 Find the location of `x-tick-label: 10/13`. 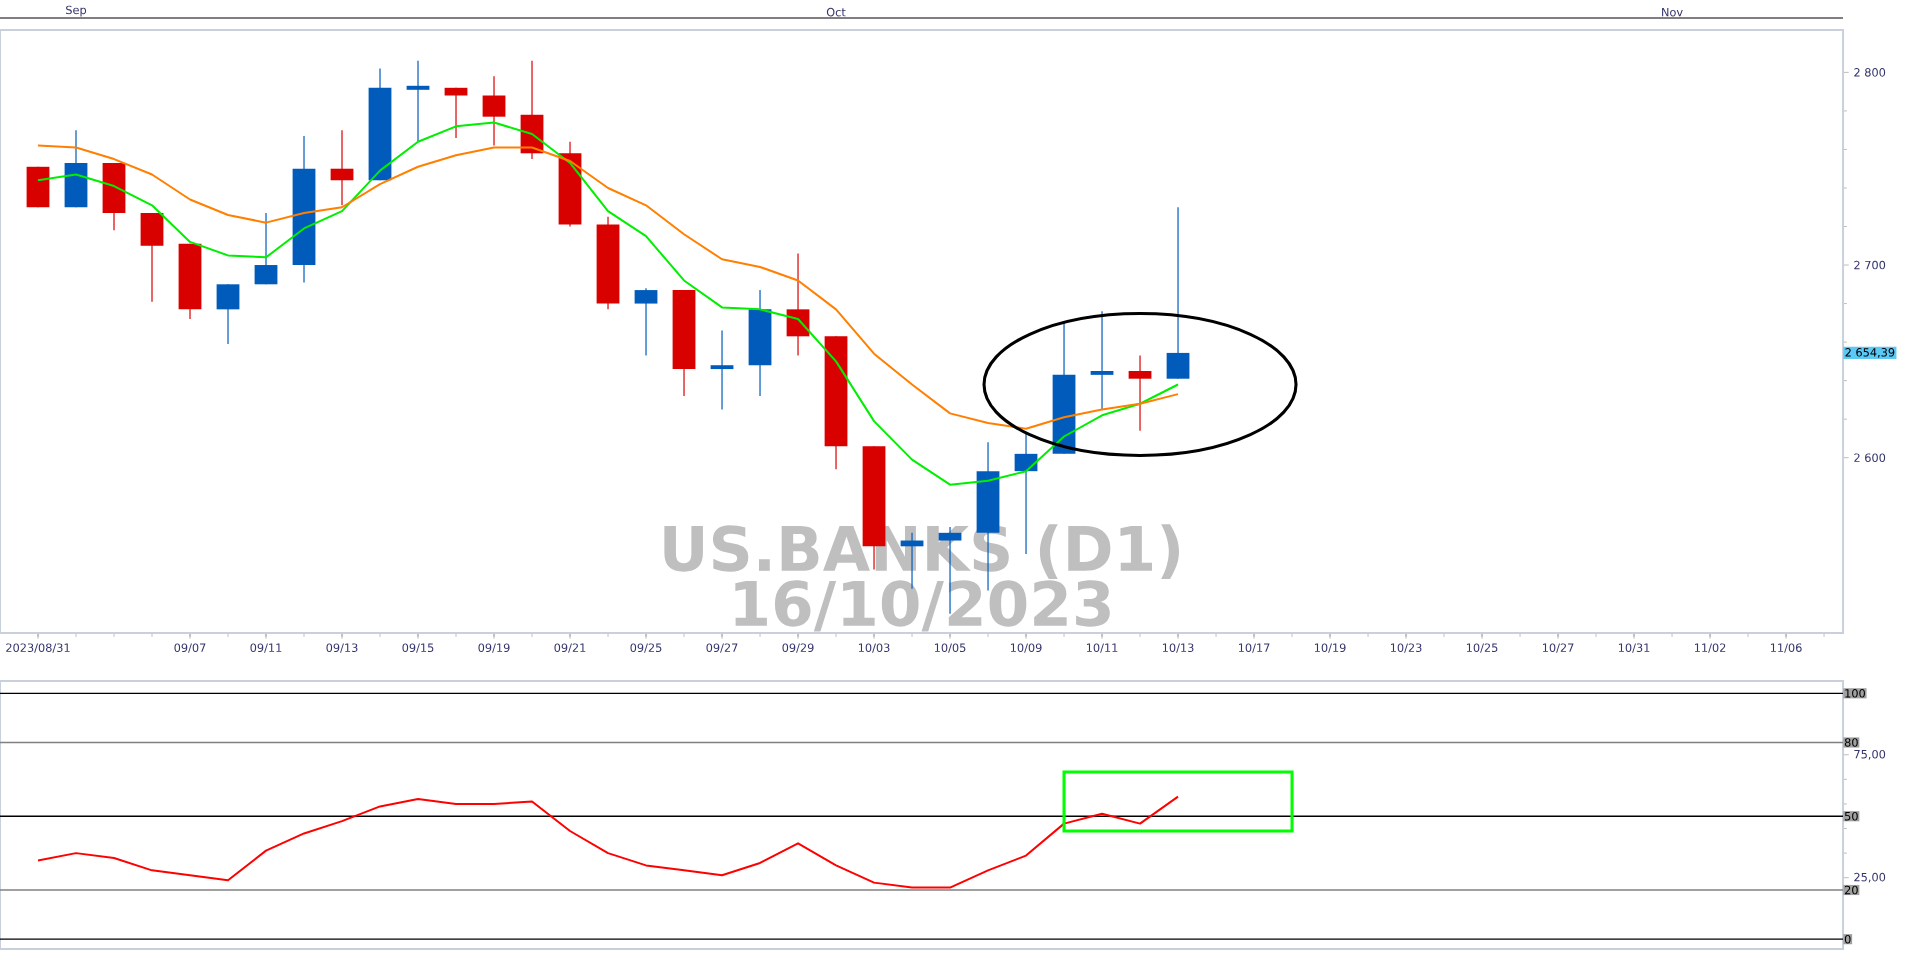

x-tick-label: 10/13 is located at coordinates (1178, 648).